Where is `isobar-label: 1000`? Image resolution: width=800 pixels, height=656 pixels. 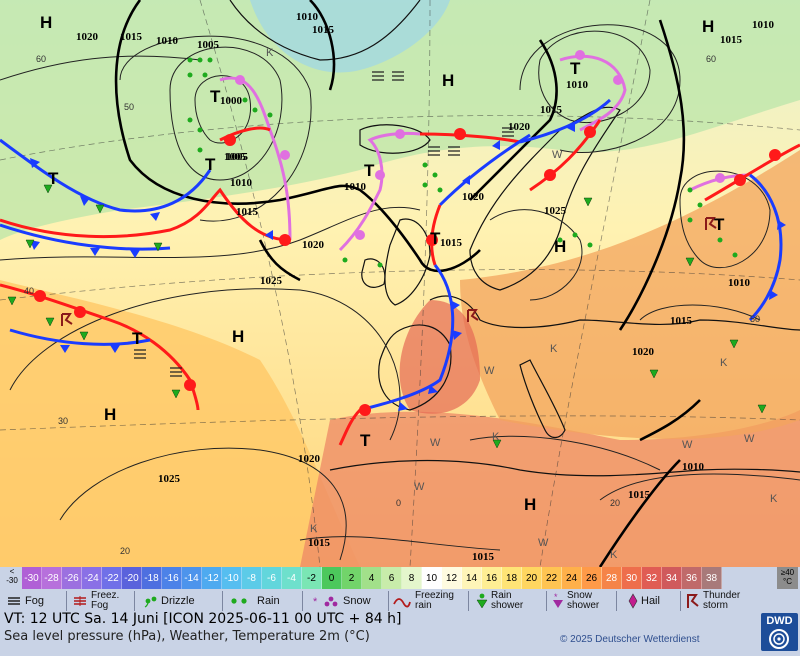
isobar-label: 1000 is located at coordinates (231, 101).